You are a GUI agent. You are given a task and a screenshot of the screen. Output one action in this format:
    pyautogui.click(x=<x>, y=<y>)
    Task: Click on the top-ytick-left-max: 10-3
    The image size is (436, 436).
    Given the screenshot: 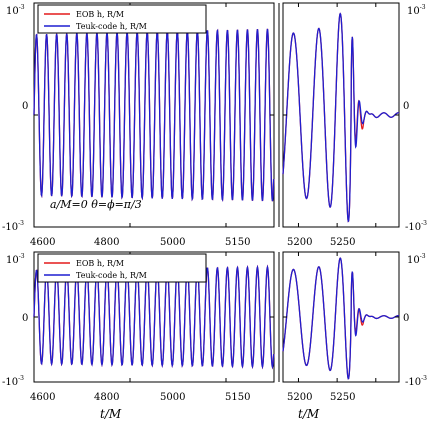 What is the action you would take?
    pyautogui.click(x=15, y=10)
    